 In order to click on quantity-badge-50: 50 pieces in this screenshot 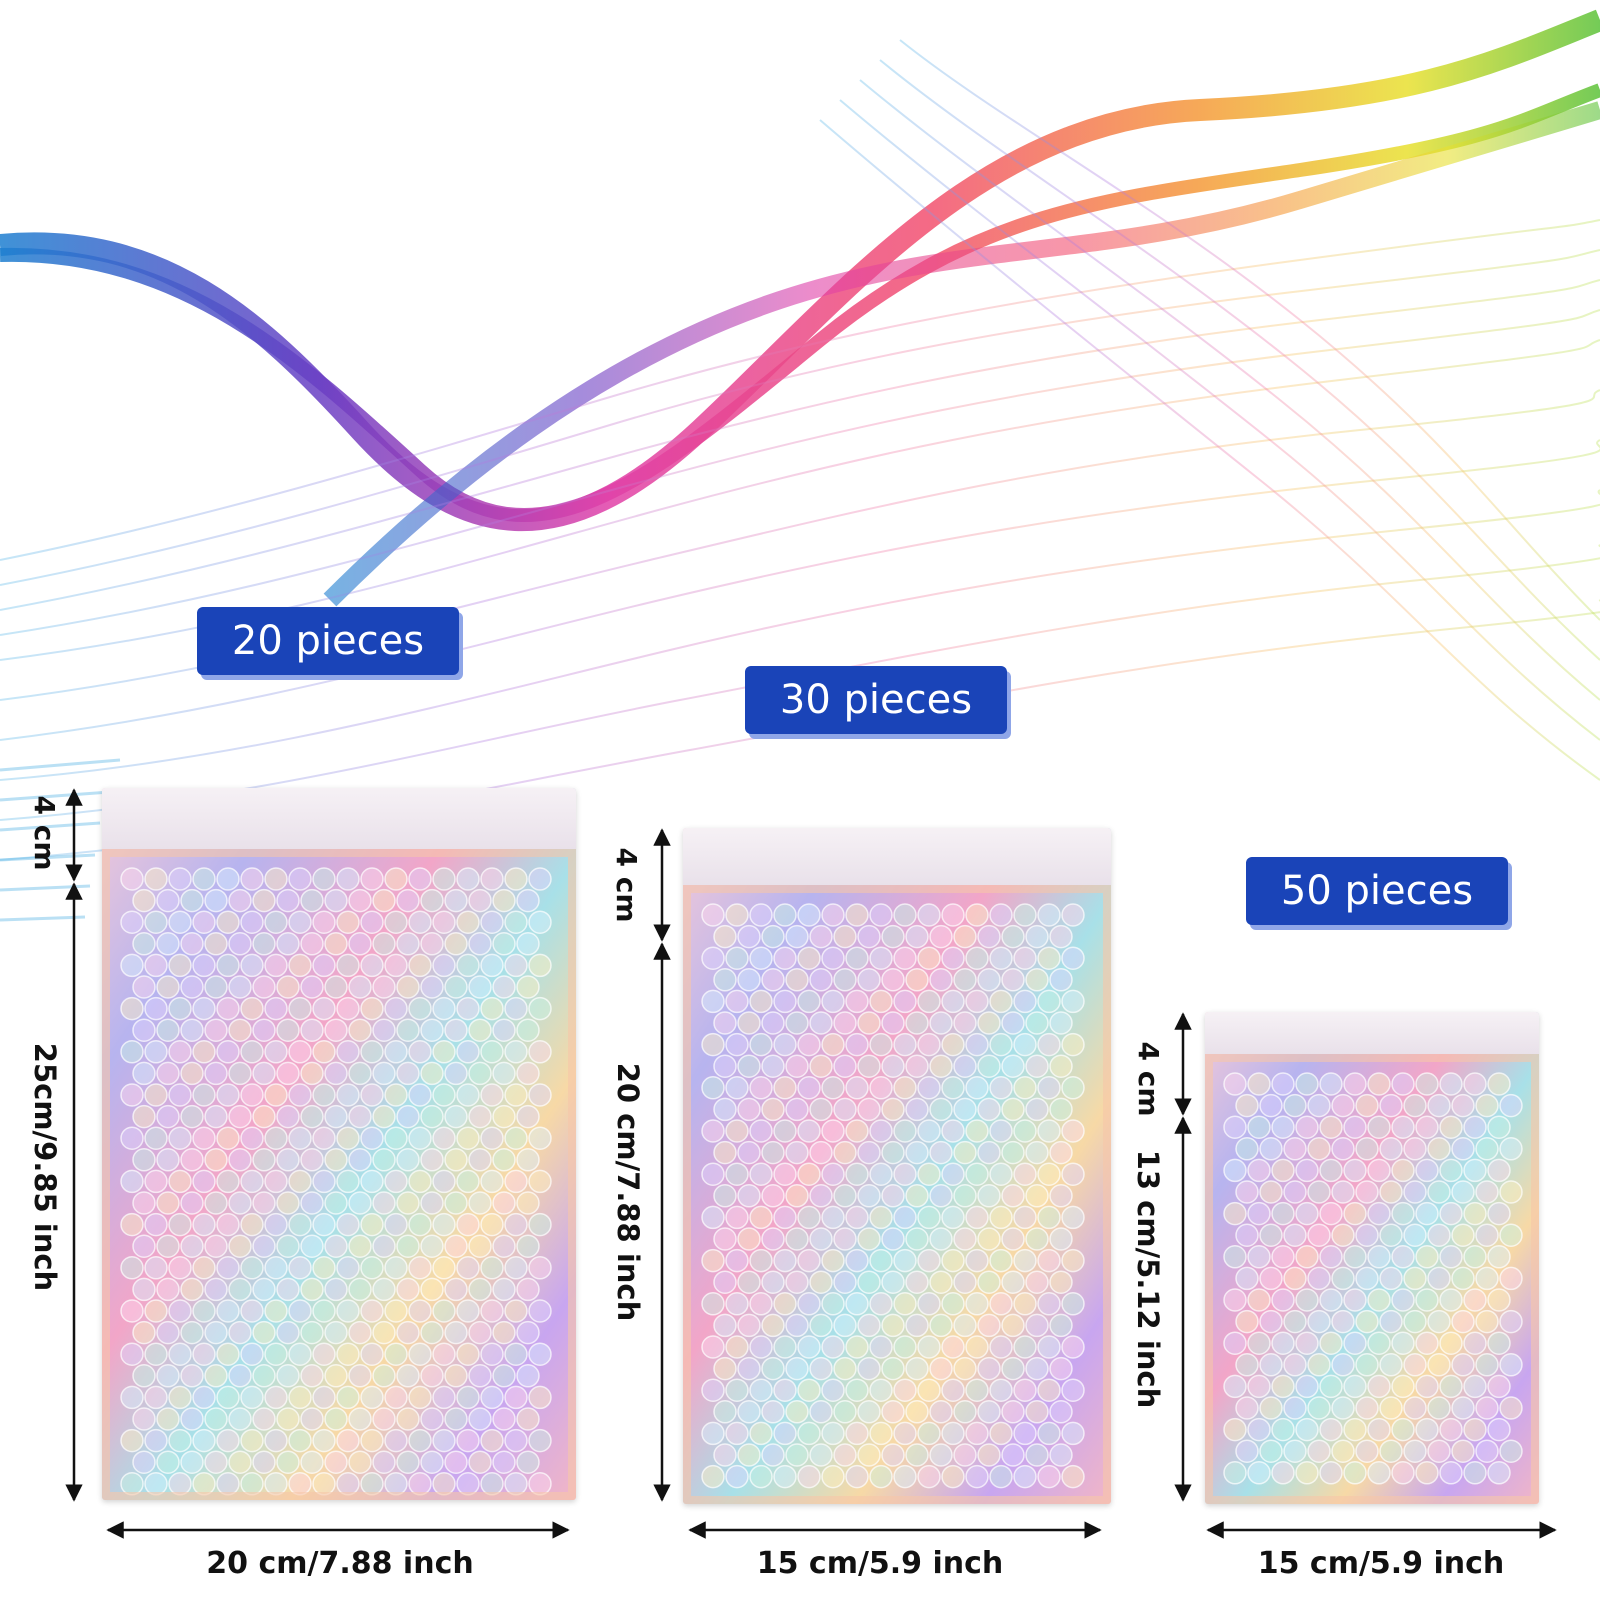, I will do `click(1377, 891)`.